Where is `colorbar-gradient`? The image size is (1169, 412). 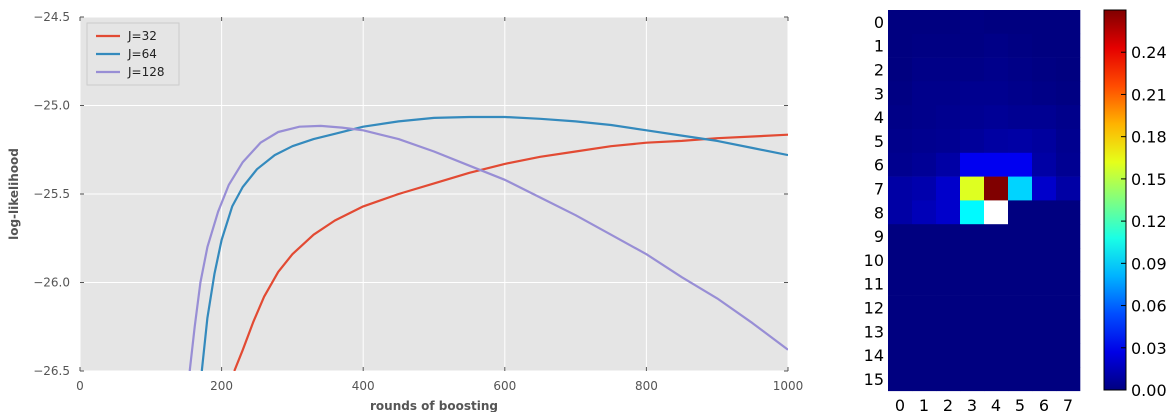
colorbar-gradient is located at coordinates (1115, 200).